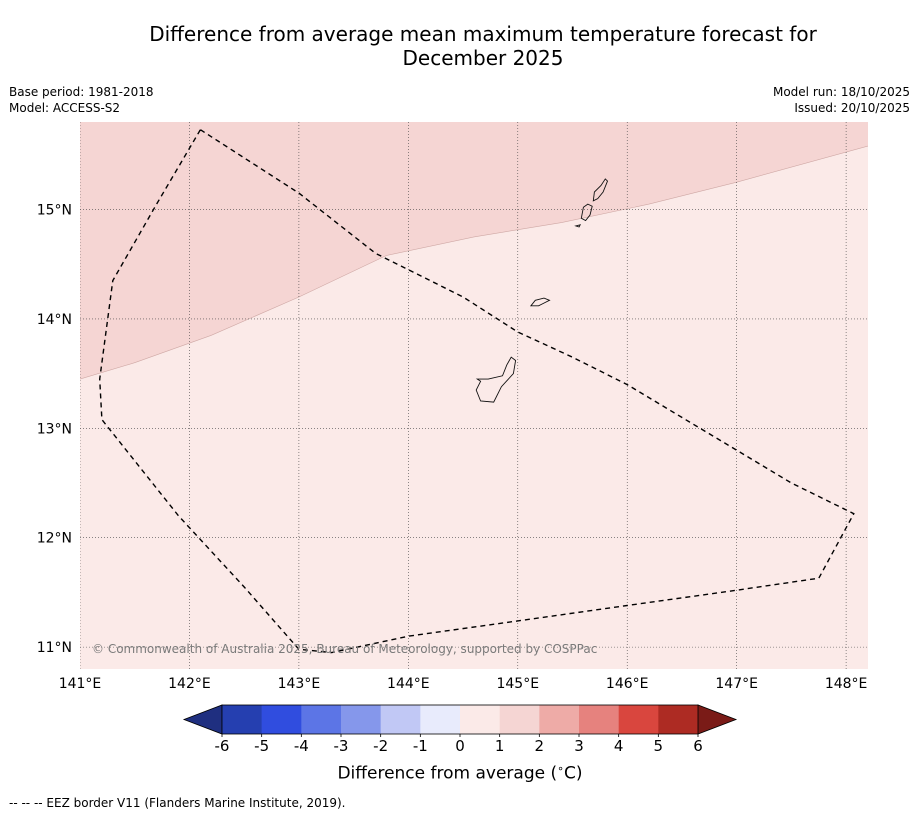 The image size is (919, 816). Describe the element at coordinates (846, 684) in the screenshot. I see `lon-tick-label: 148°E` at that location.